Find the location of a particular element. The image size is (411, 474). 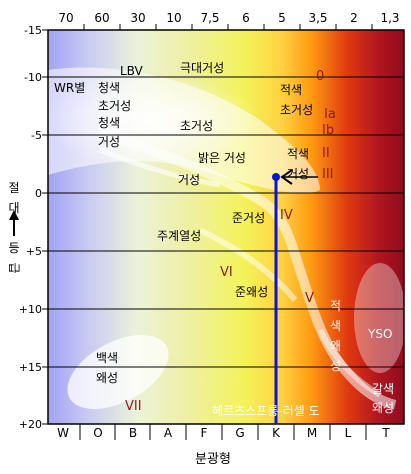

bottom-tick-label: K is located at coordinates (276, 433).